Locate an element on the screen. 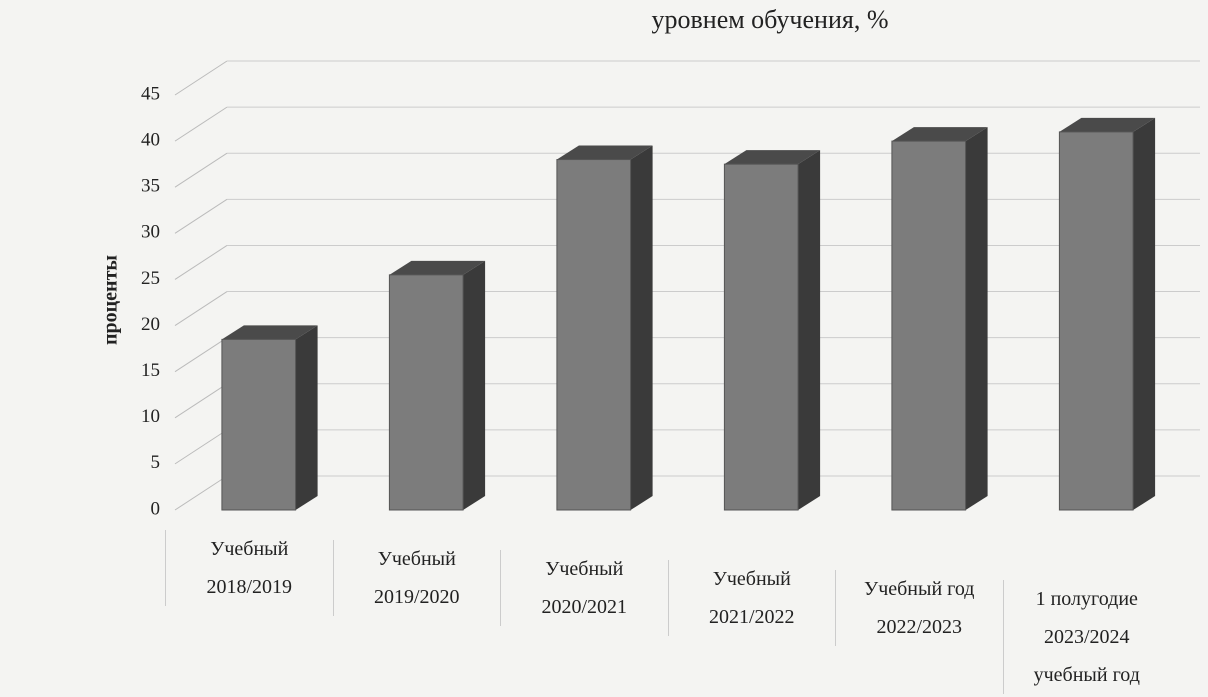 The width and height of the screenshot is (1208, 697). x-tick-label: Учебный год 2022/2023 is located at coordinates (919, 608).